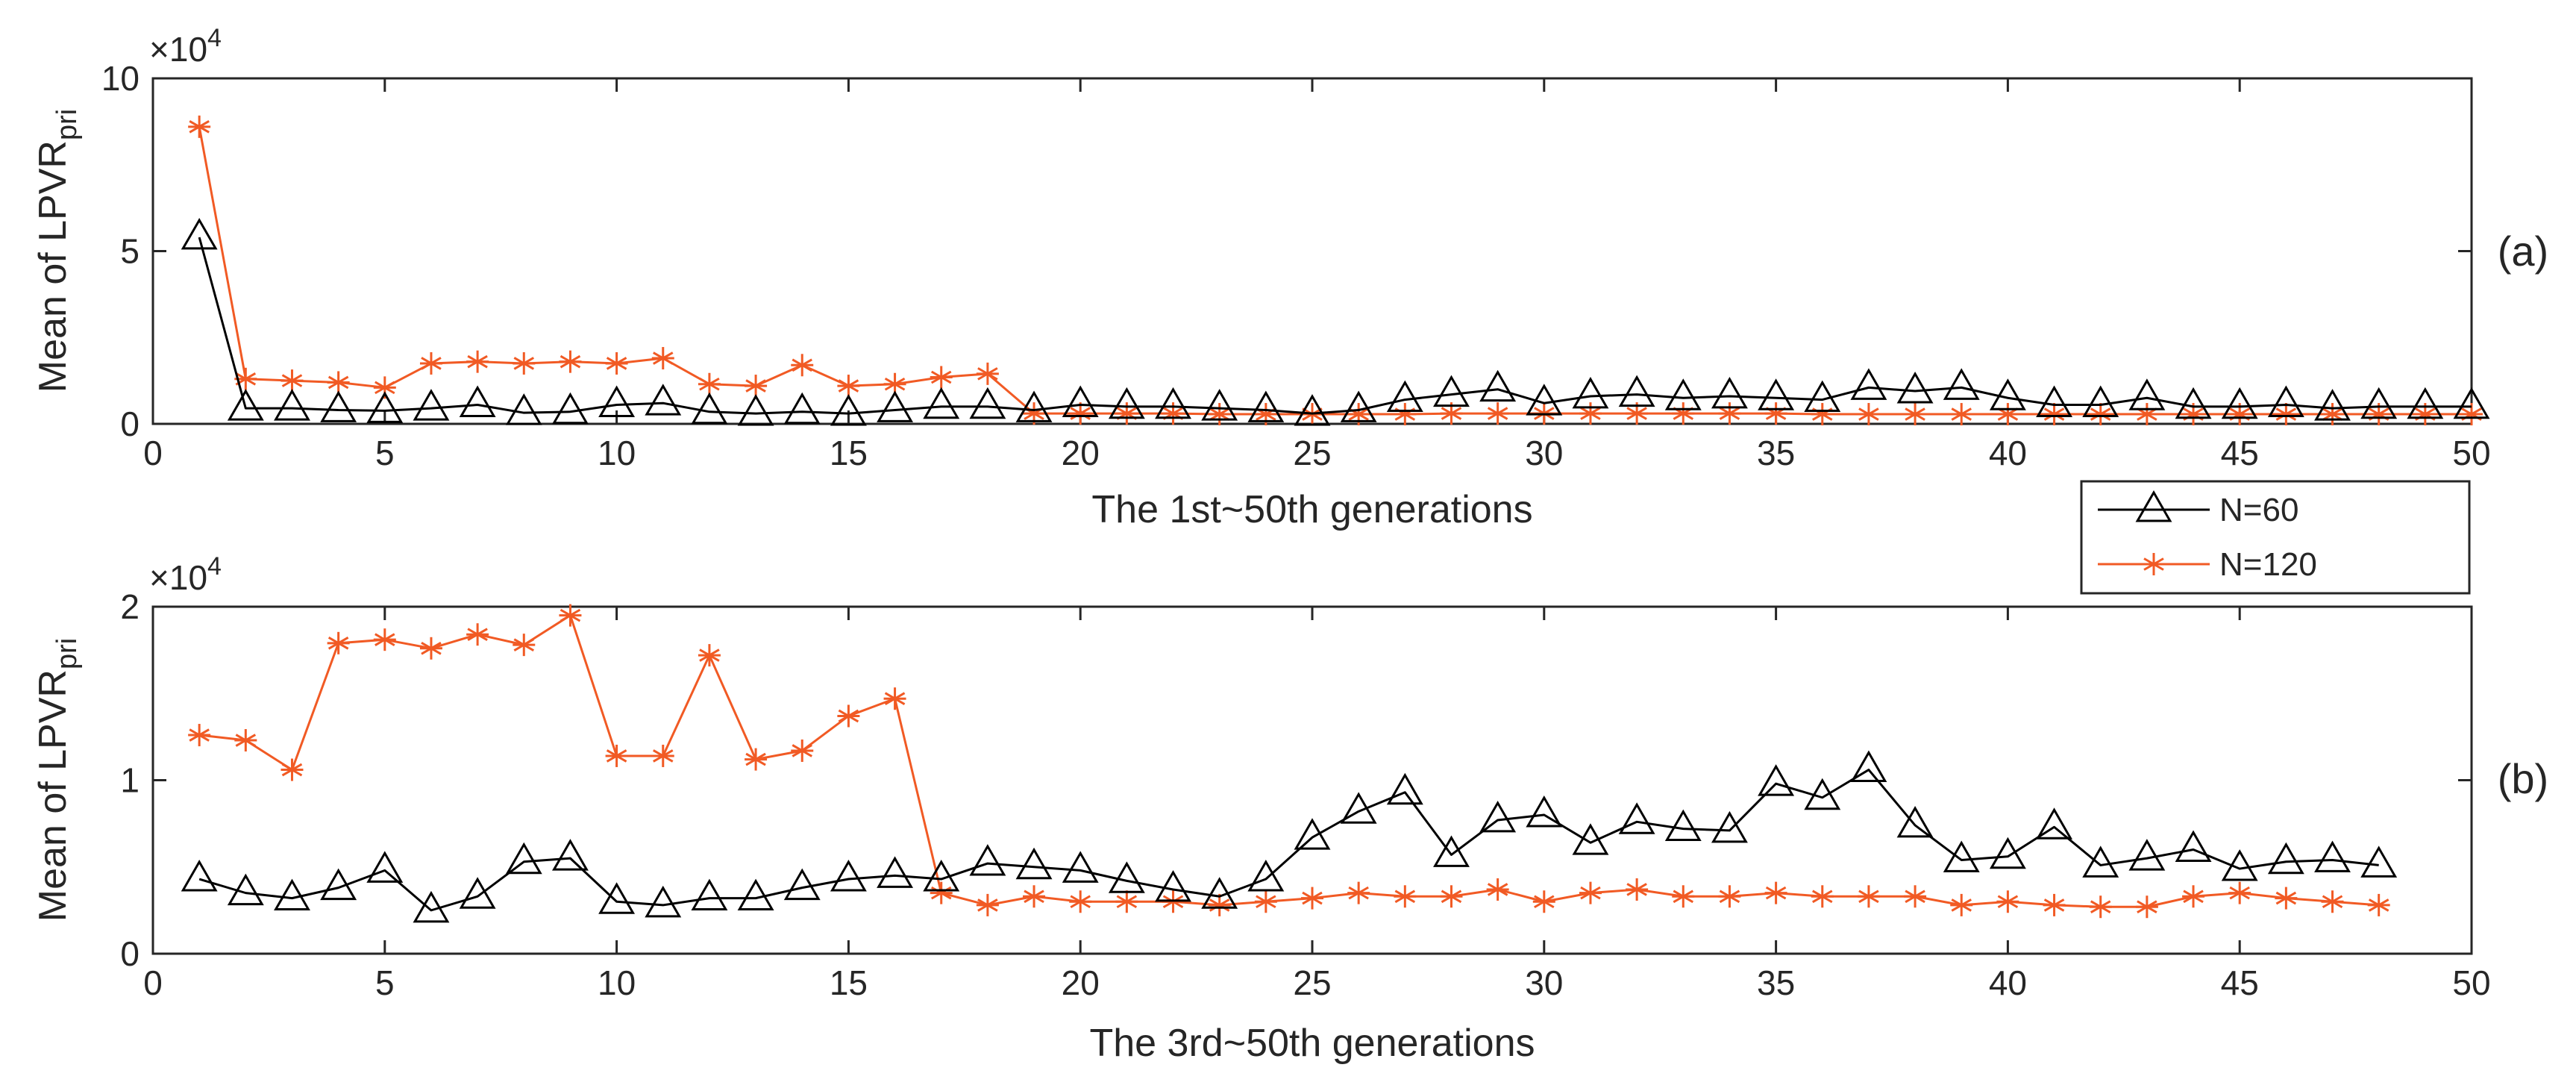  What do you see at coordinates (849, 983) in the screenshot?
I see `panel-b-xtick-label: 15` at bounding box center [849, 983].